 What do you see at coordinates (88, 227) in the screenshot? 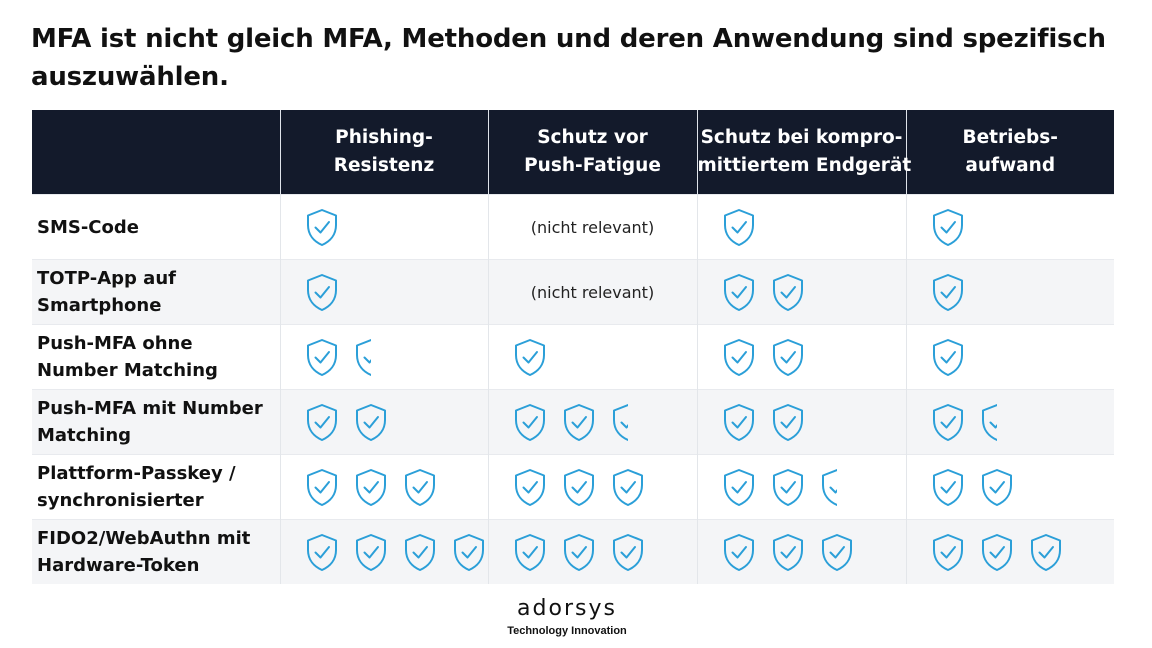
I see `method-label-line: SMS-Code` at bounding box center [88, 227].